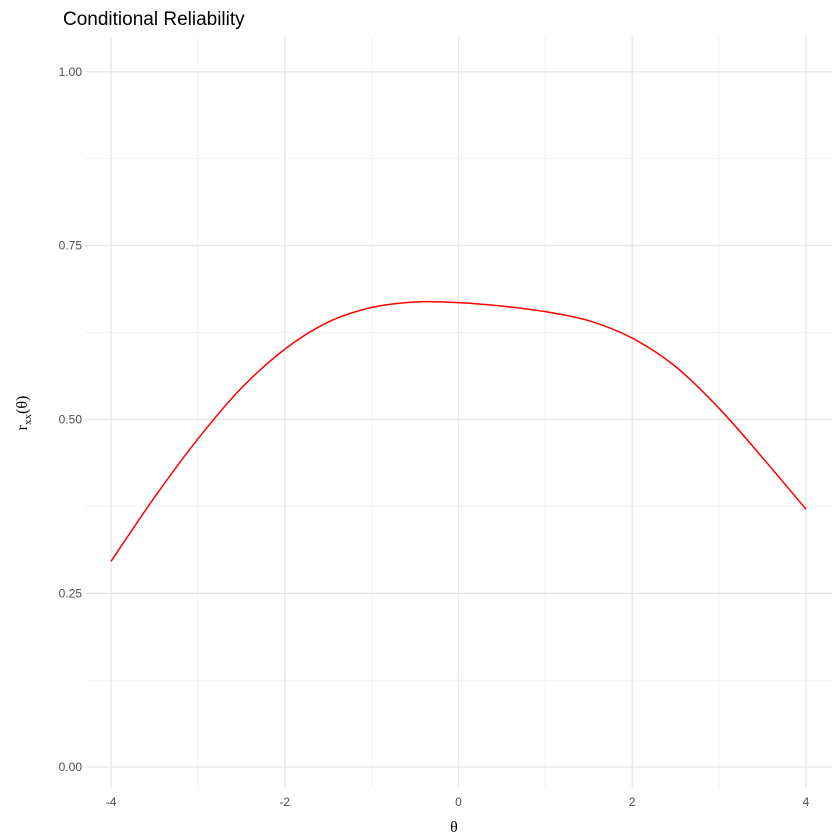  Describe the element at coordinates (22, 405) in the screenshot. I see `y-axis-label-suffix: (θ)` at that location.